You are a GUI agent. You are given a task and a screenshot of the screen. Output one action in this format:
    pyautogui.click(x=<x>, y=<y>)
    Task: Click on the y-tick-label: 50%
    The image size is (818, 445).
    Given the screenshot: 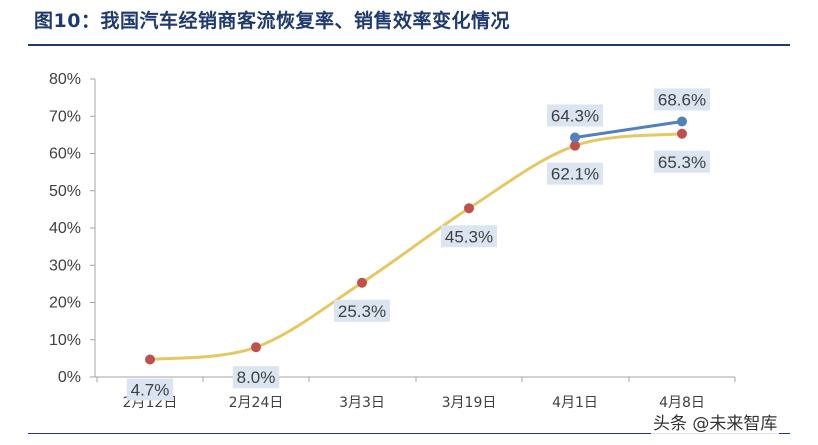 What is the action you would take?
    pyautogui.click(x=65, y=191)
    